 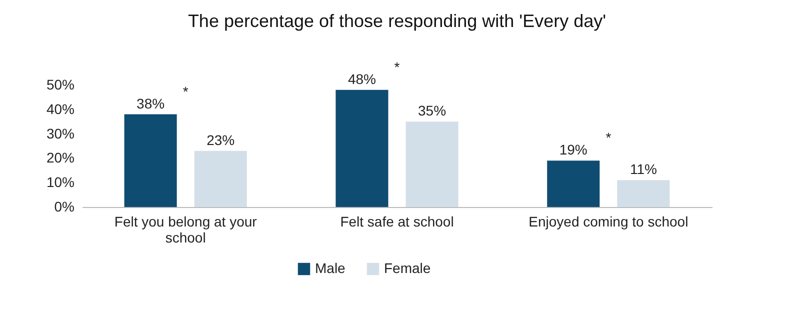 I want to click on data-label: 23%, so click(x=220, y=140).